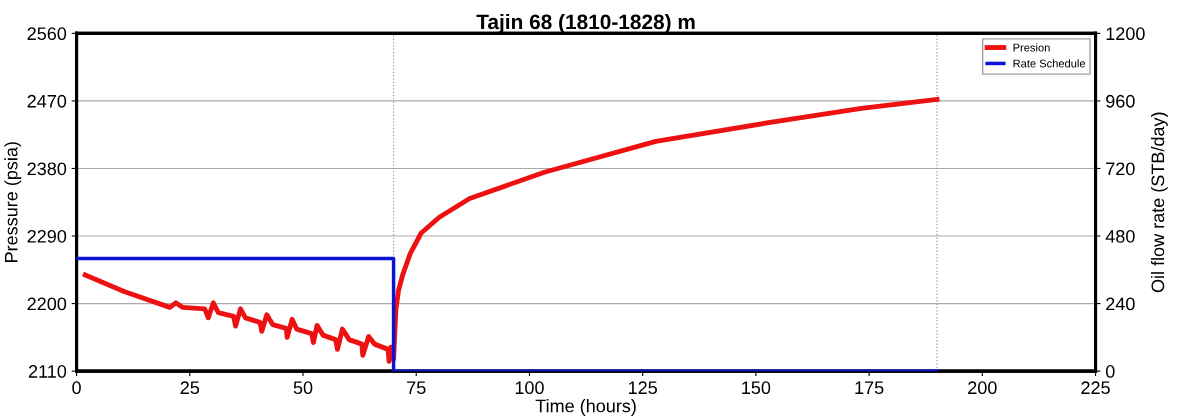 This screenshot has width=1178, height=417. I want to click on x-tick-label: 175, so click(869, 388).